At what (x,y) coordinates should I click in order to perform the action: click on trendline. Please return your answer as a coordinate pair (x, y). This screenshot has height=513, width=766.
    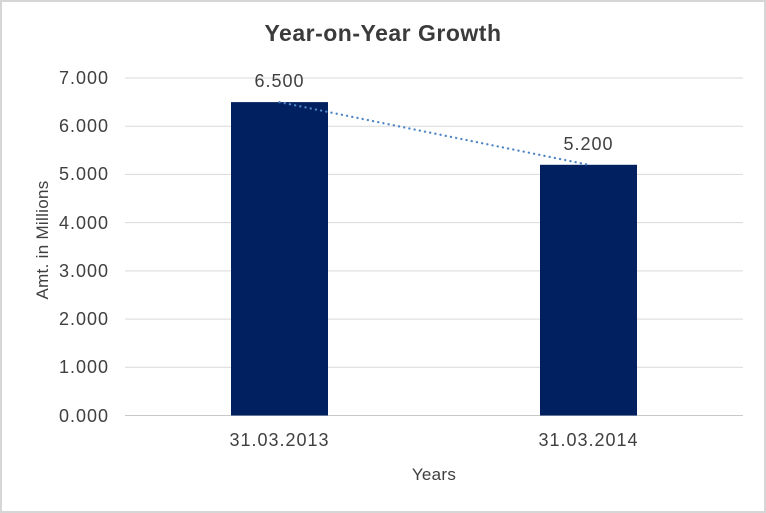
    Looking at the image, I should click on (434, 133).